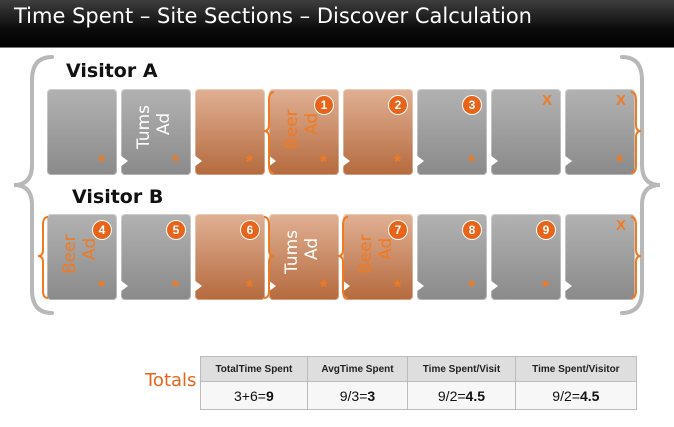 This screenshot has height=427, width=674. Describe the element at coordinates (118, 197) in the screenshot. I see `visitor-b-label: Visitor B` at that location.